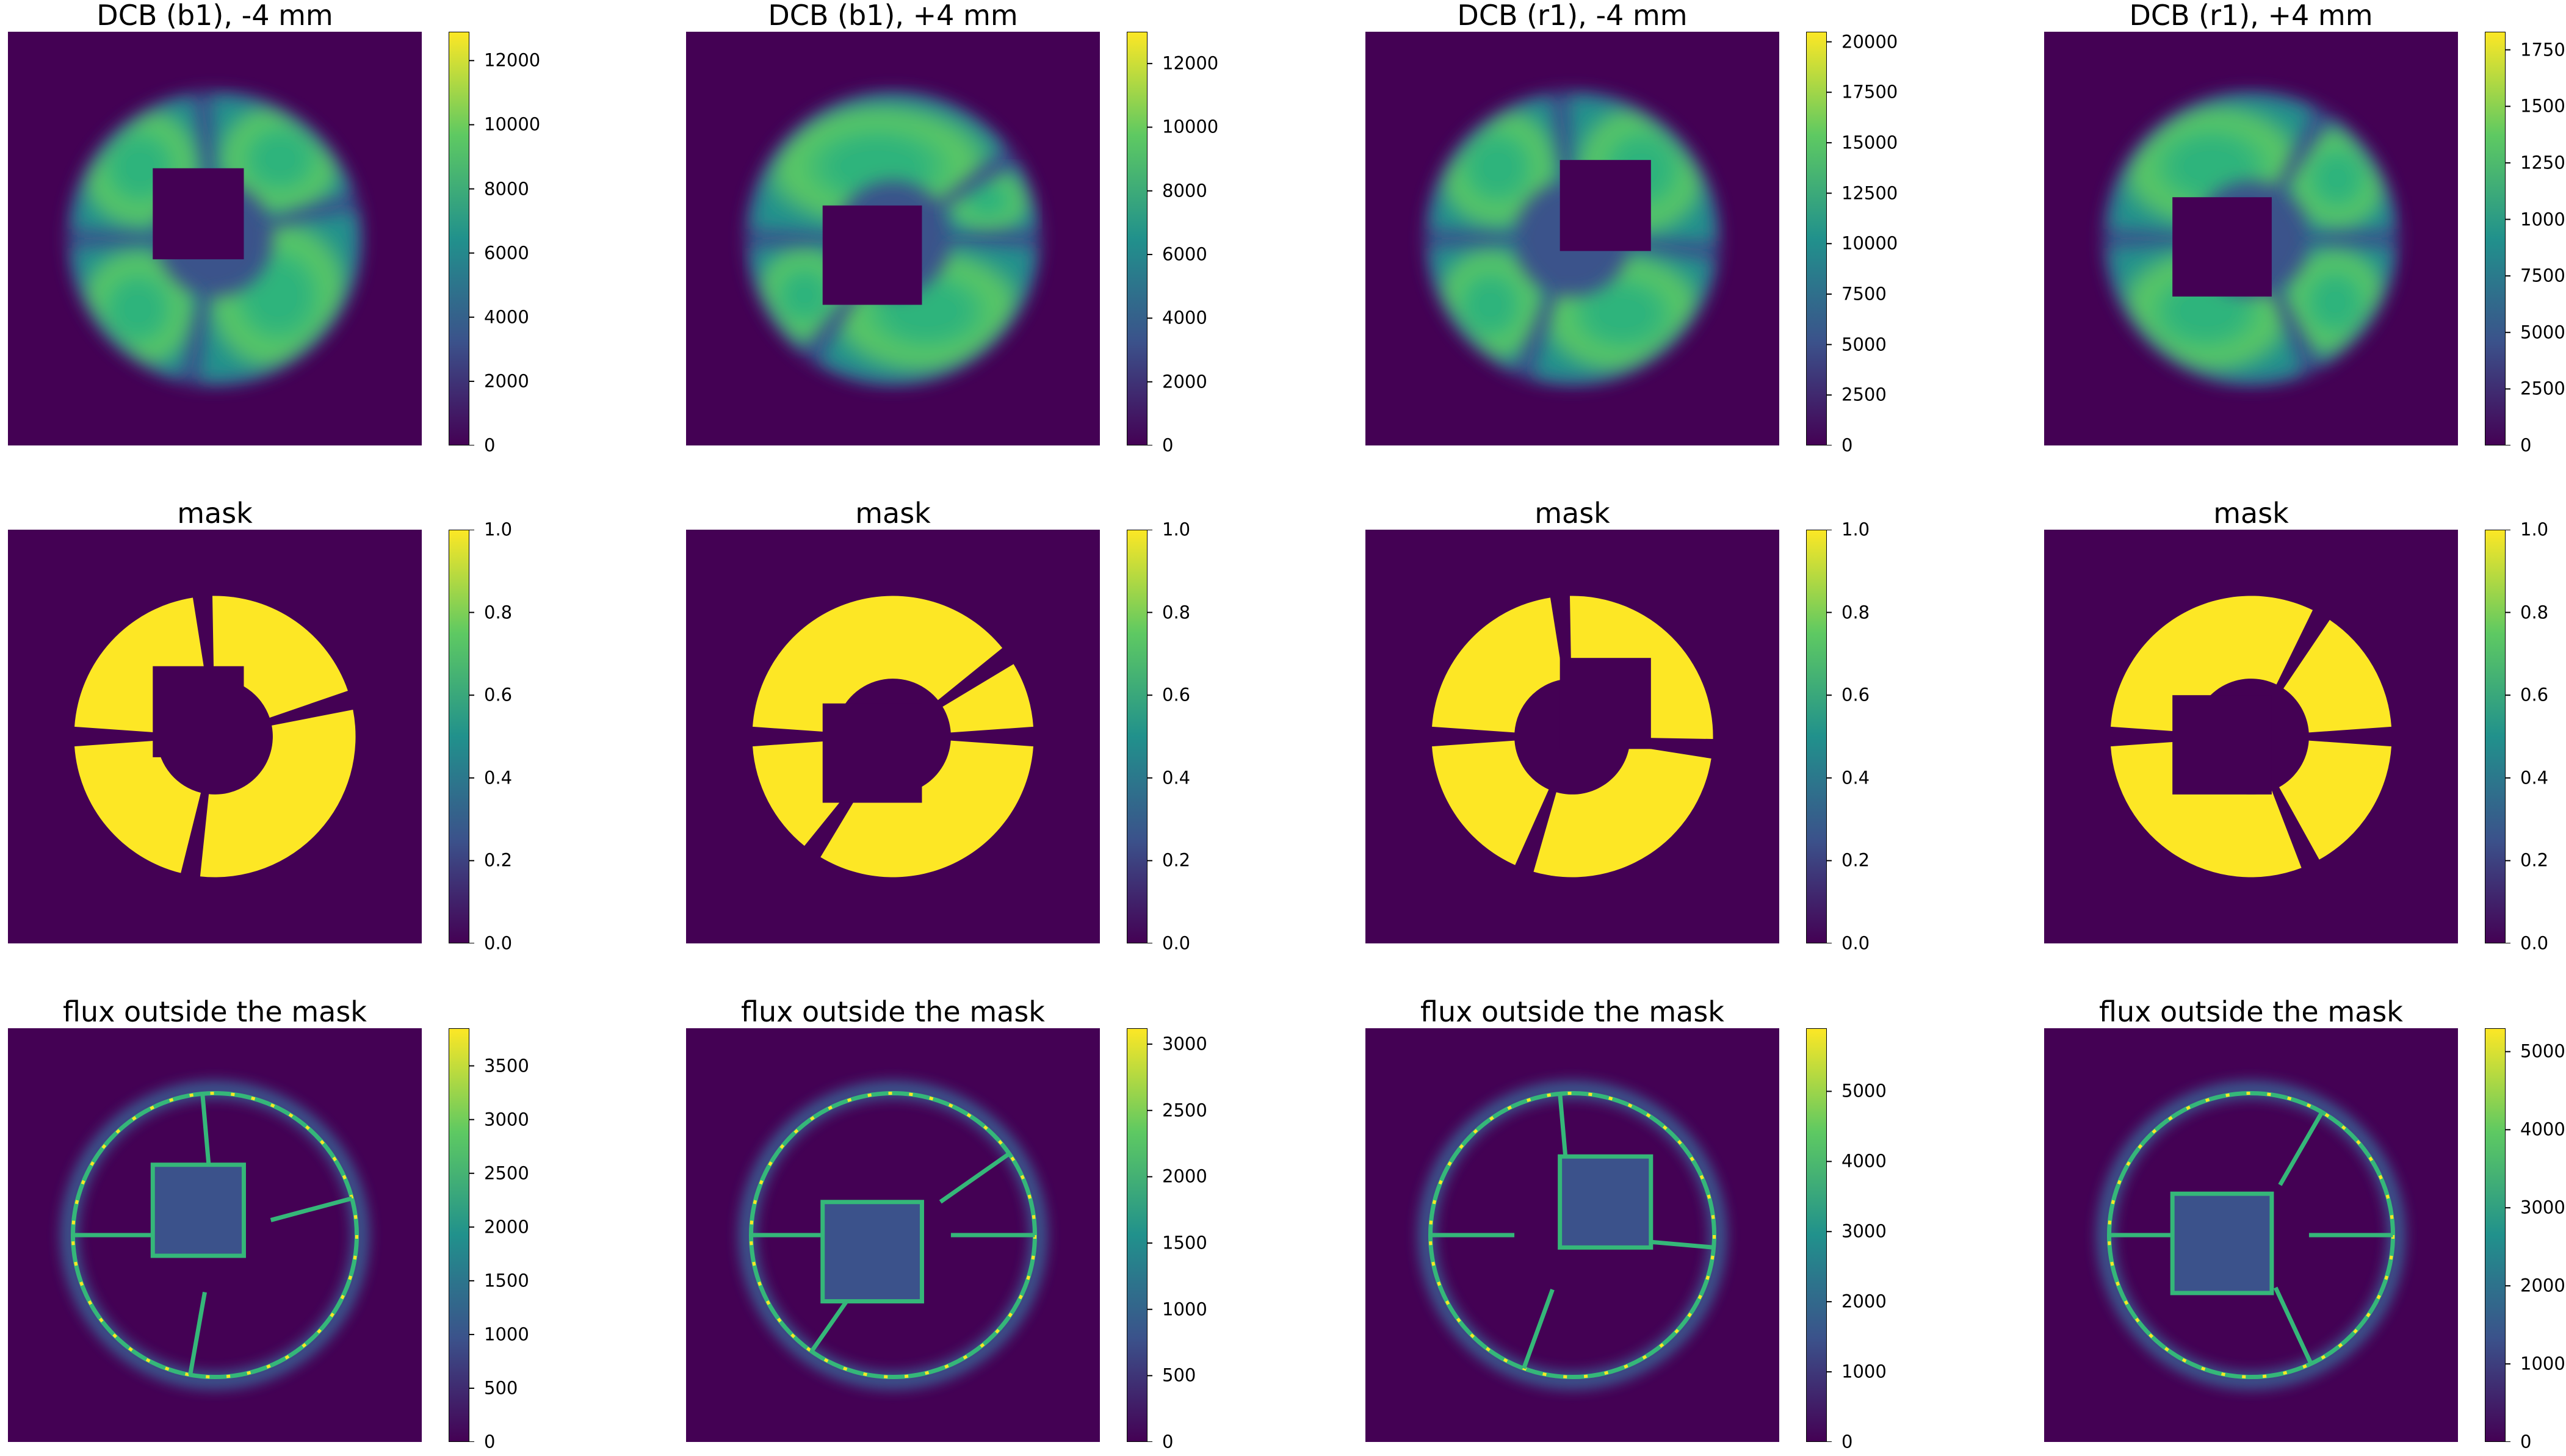 Image resolution: width=2566 pixels, height=1456 pixels. What do you see at coordinates (893, 16) in the screenshot?
I see `subplot-title: DCB (b1), +4 mm` at bounding box center [893, 16].